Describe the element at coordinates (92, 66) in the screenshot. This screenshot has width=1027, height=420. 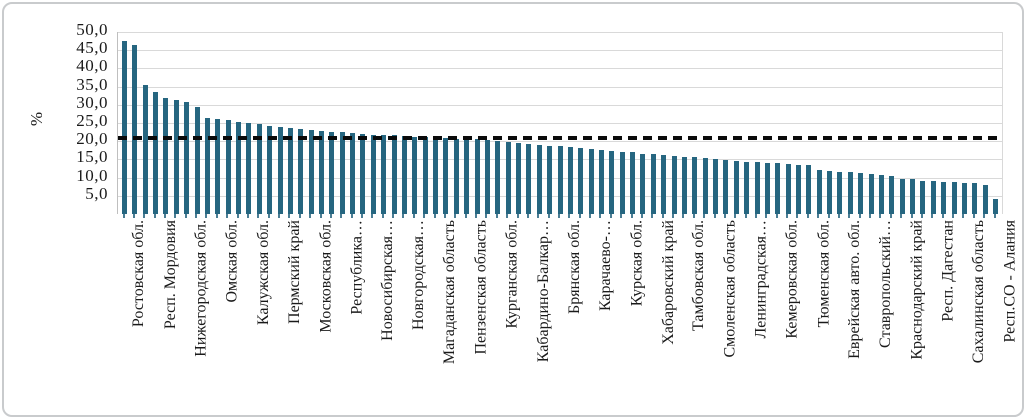
I see `y-tick-label: 40,0` at that location.